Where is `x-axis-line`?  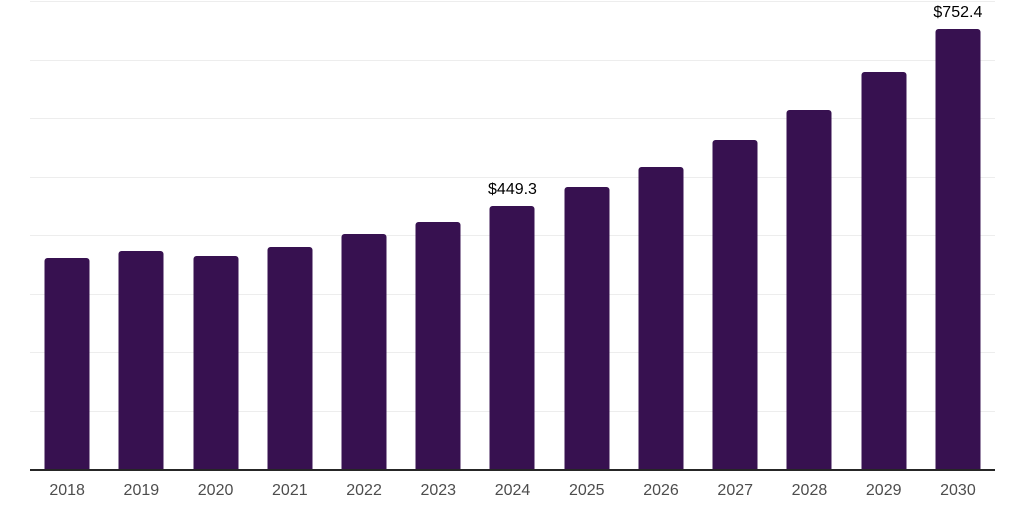
x-axis-line is located at coordinates (512, 470).